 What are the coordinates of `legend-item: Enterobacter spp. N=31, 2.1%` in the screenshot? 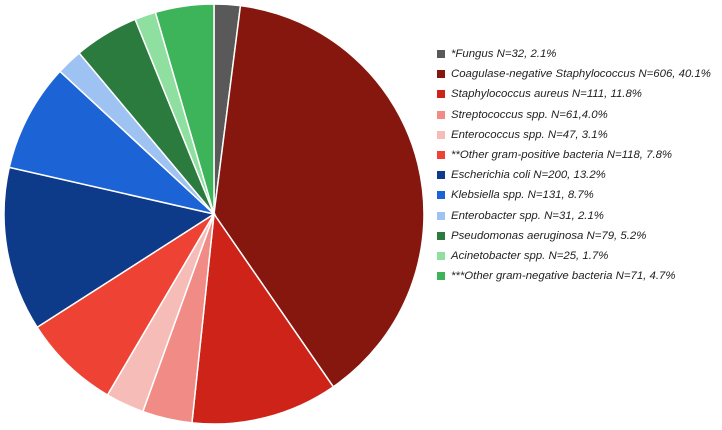 It's located at (574, 216).